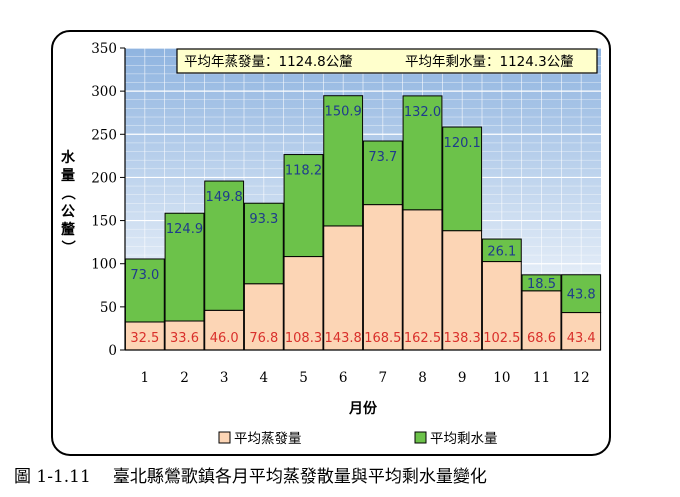  Describe the element at coordinates (462, 143) in the screenshot. I see `label-water-9: 120.1` at that location.